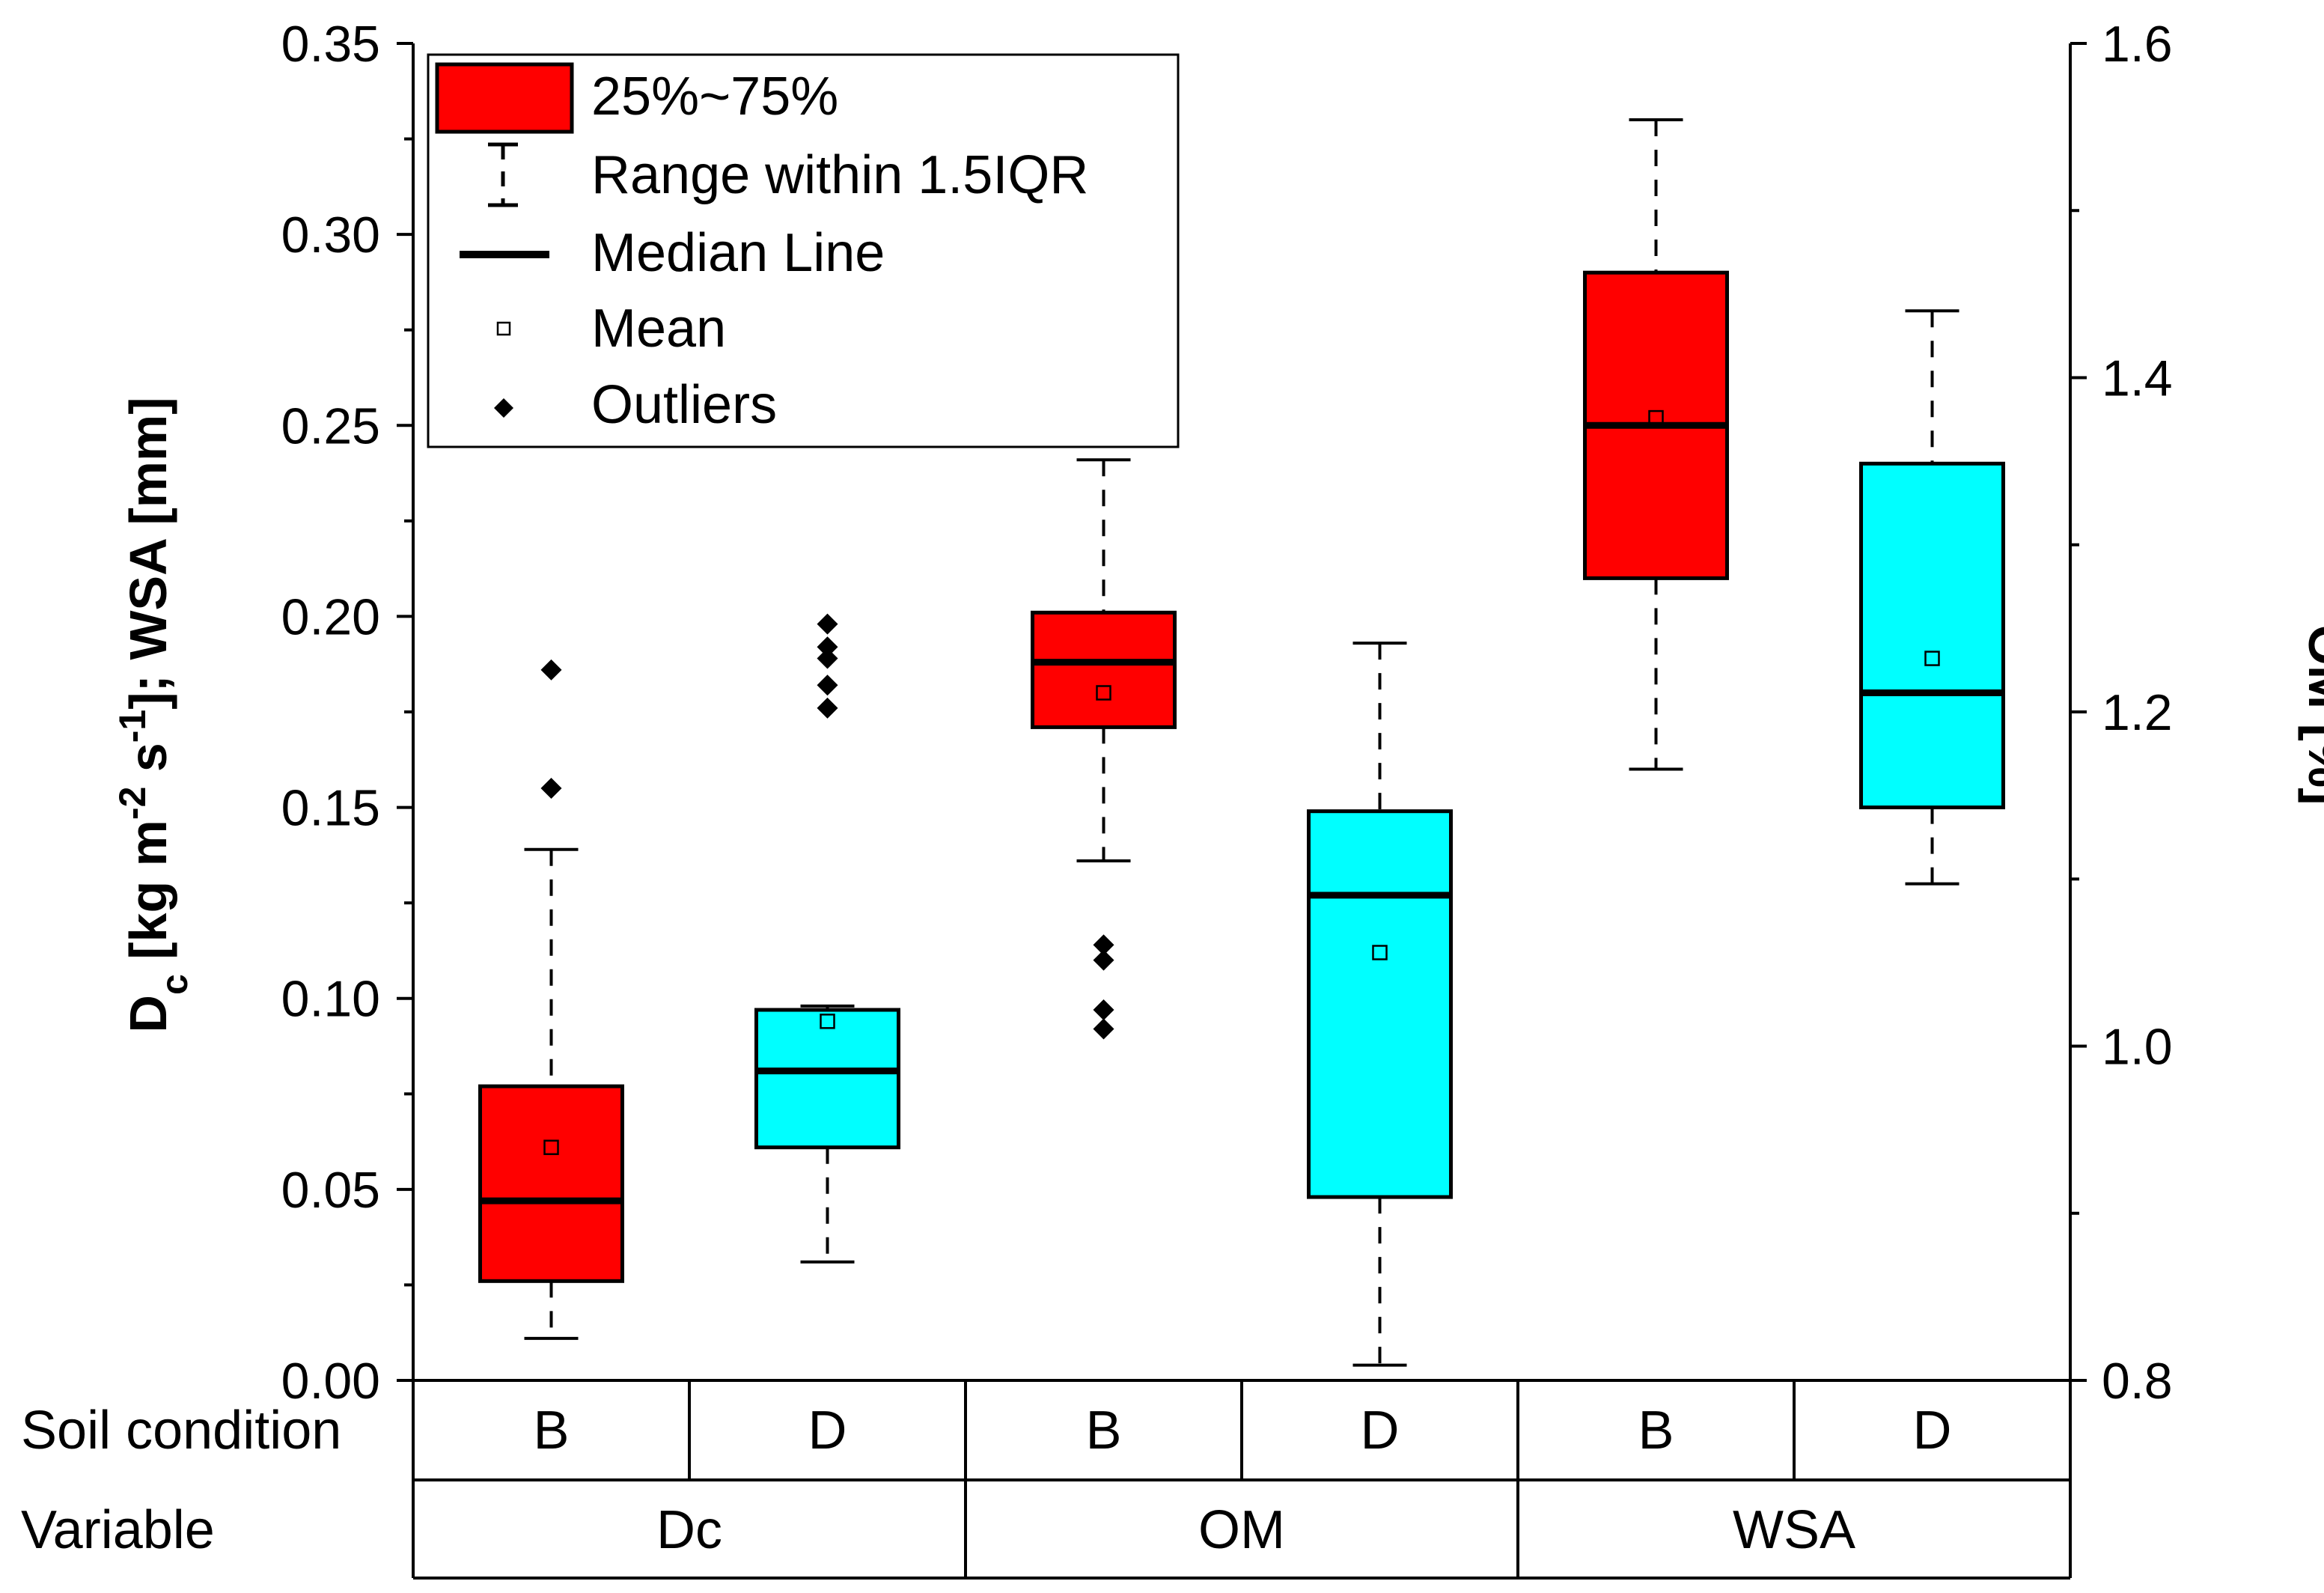 The image size is (2324, 1593). Describe the element at coordinates (684, 405) in the screenshot. I see `legend-outliers-label: Outliers` at that location.